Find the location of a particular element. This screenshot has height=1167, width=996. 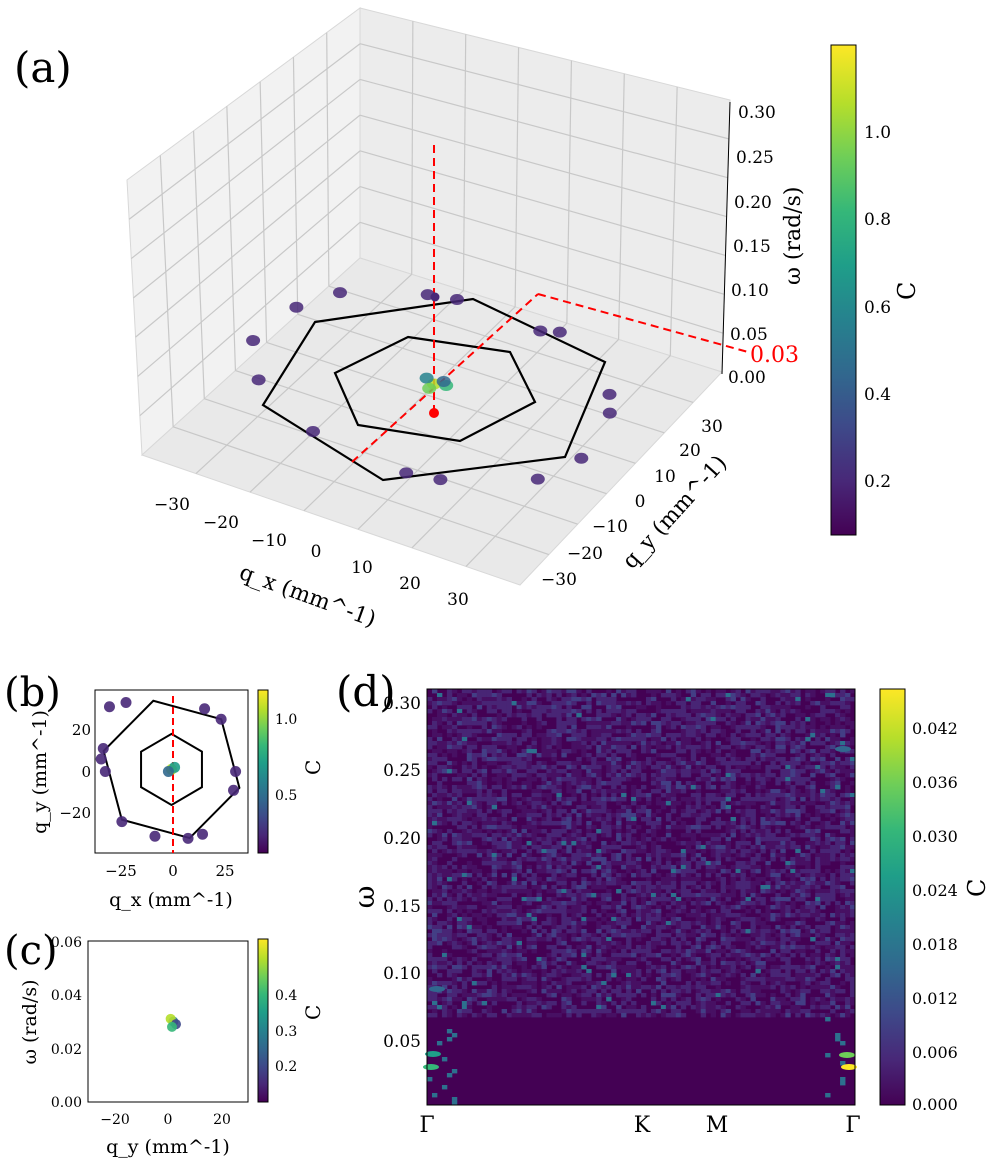

z-ticks: 0.30 0.25 0.20 0.15 0.10 0.05 0.00 is located at coordinates (752, 245).